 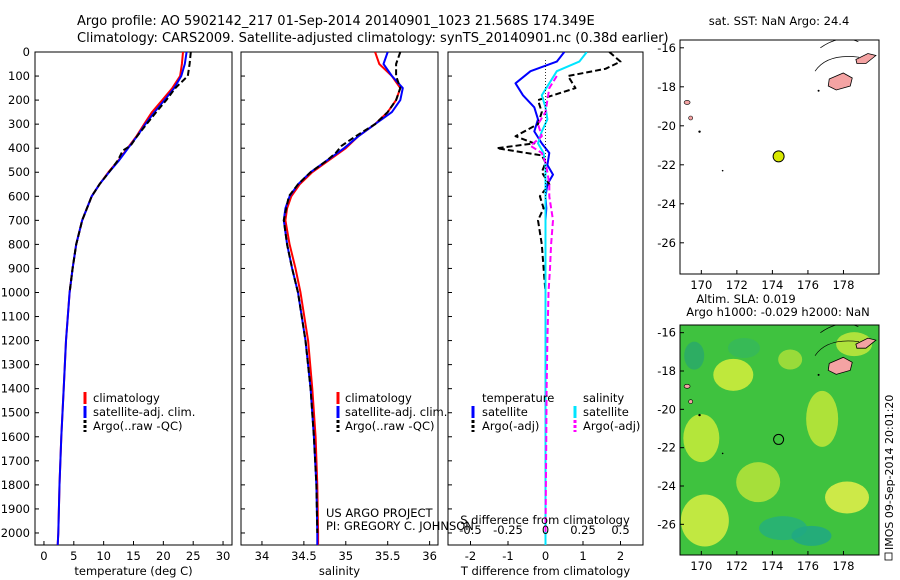 What do you see at coordinates (508, 530) in the screenshot?
I see `x2-tick-label: -0.25` at bounding box center [508, 530].